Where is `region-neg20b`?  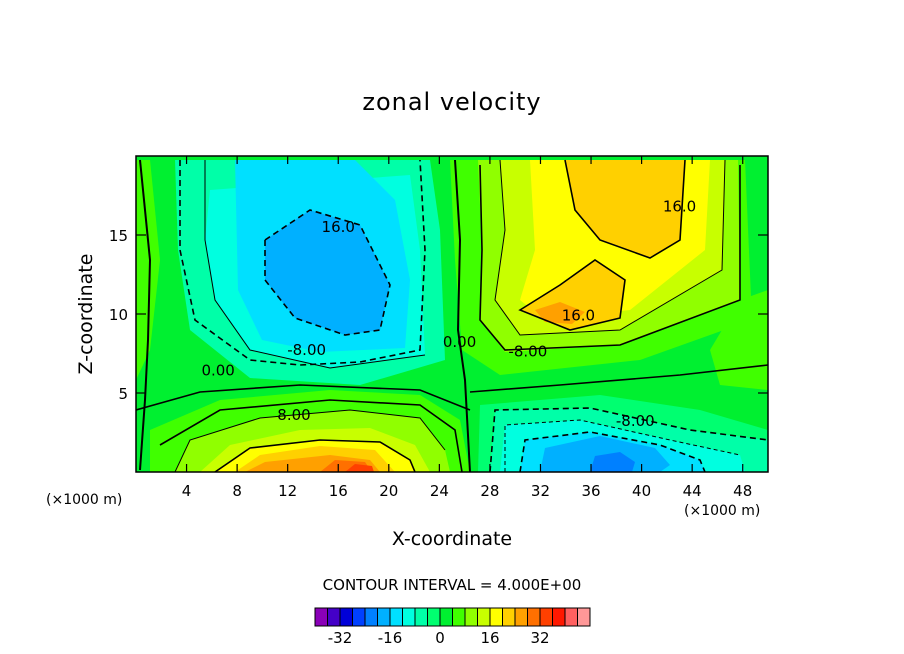
region-neg20b is located at coordinates (605, 454).